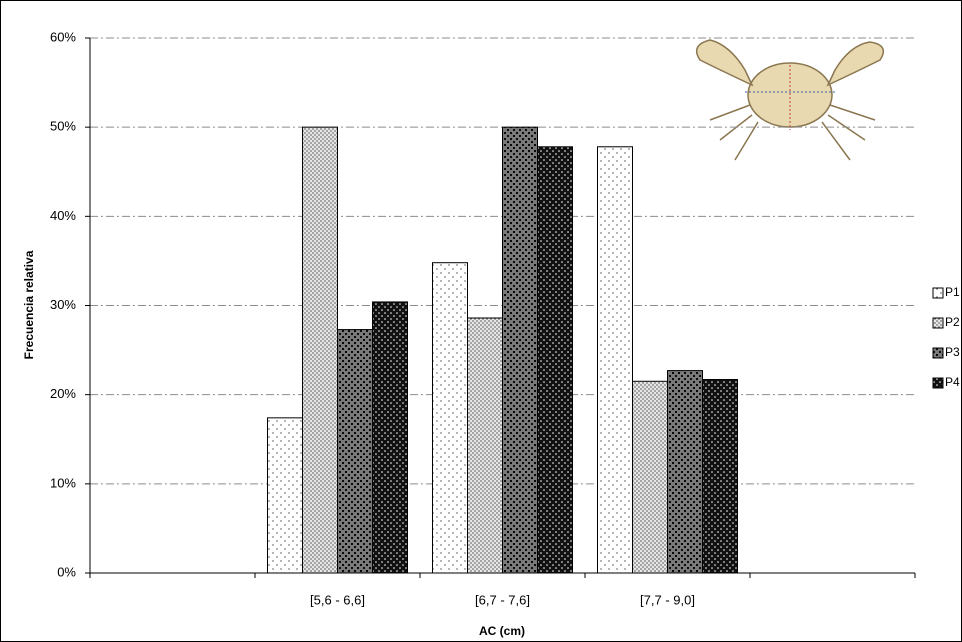 The width and height of the screenshot is (962, 642). I want to click on y-tick-label: 20%, so click(63, 393).